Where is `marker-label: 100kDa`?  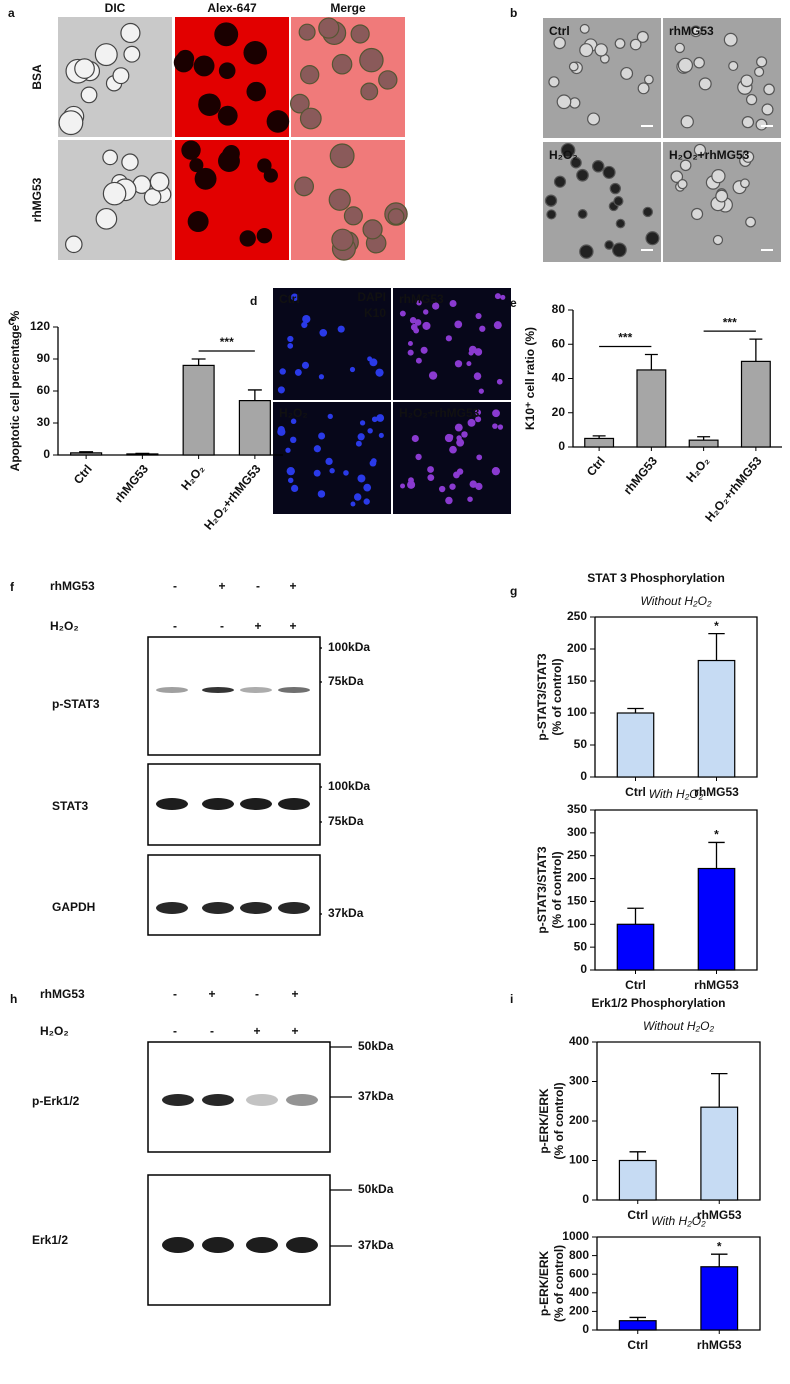 marker-label: 100kDa is located at coordinates (349, 647).